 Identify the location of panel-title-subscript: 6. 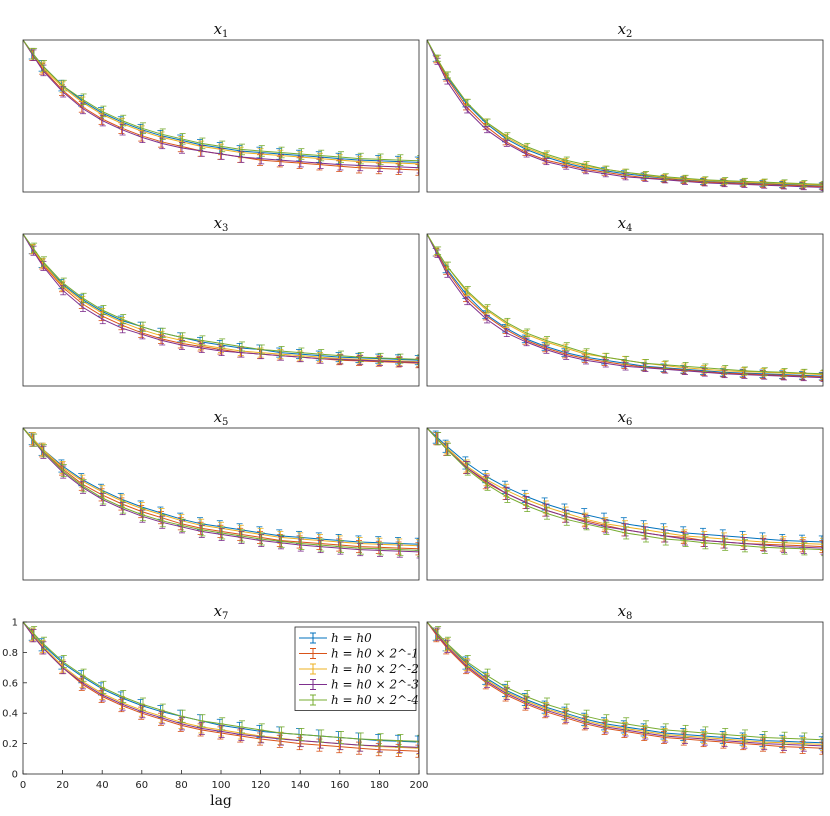
(629, 422).